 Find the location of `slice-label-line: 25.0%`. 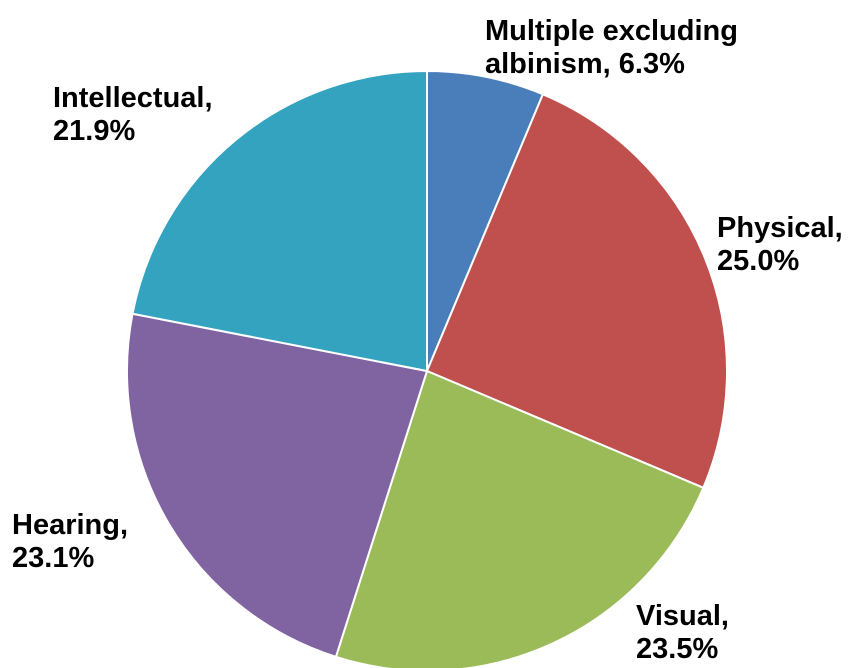

slice-label-line: 25.0% is located at coordinates (758, 261).